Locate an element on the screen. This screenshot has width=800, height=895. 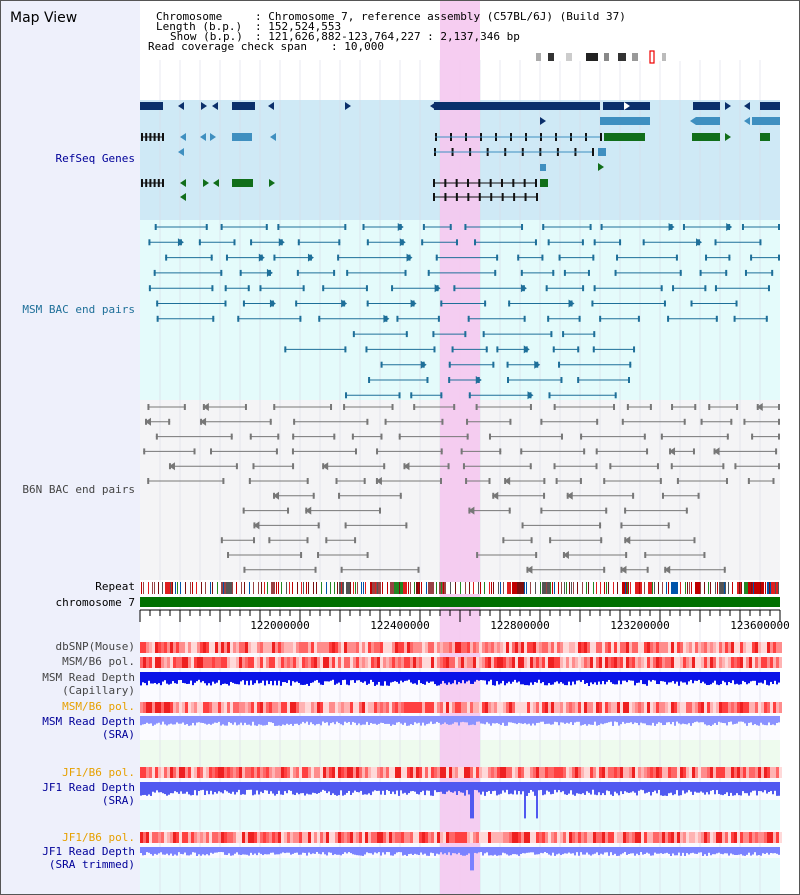
track-label-repeat: Repeat is located at coordinates (115, 586).